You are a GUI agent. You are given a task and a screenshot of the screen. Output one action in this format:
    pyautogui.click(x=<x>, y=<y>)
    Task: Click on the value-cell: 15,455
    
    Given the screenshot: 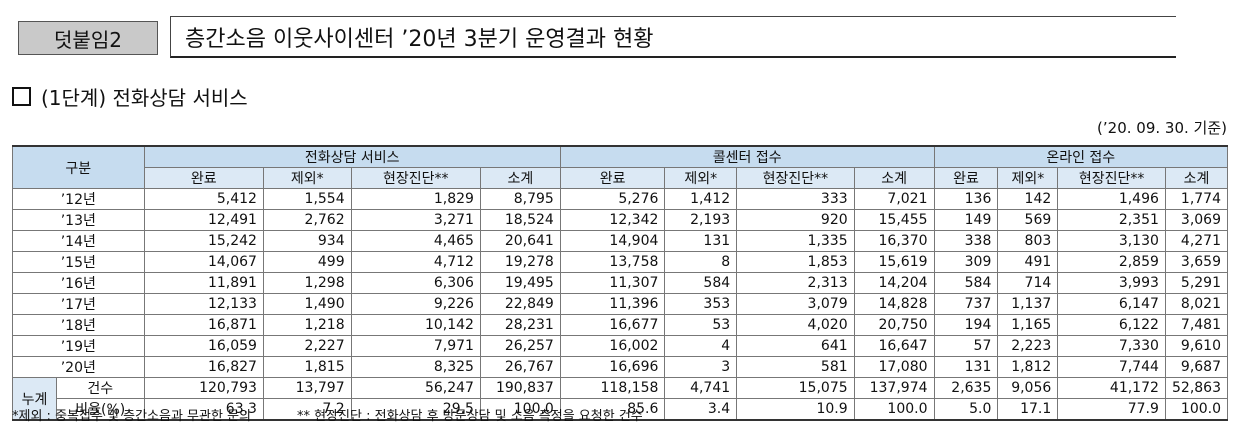 What is the action you would take?
    pyautogui.click(x=894, y=220)
    